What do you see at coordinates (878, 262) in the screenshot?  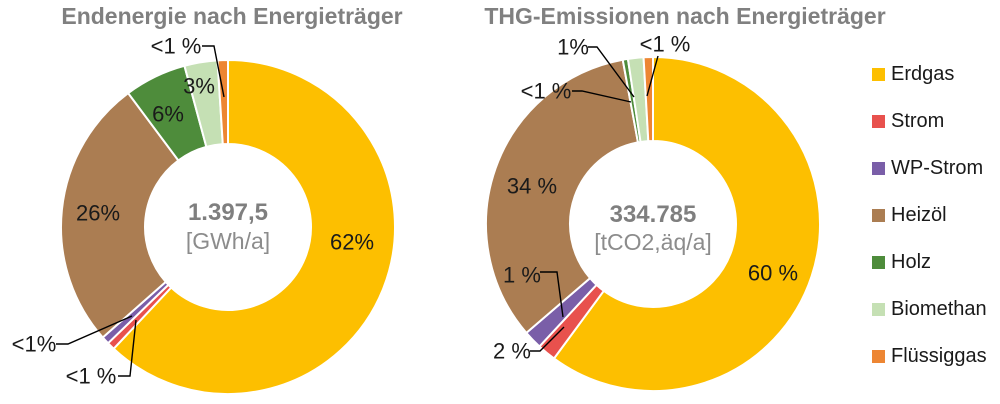 I see `legend-swatch-holz` at bounding box center [878, 262].